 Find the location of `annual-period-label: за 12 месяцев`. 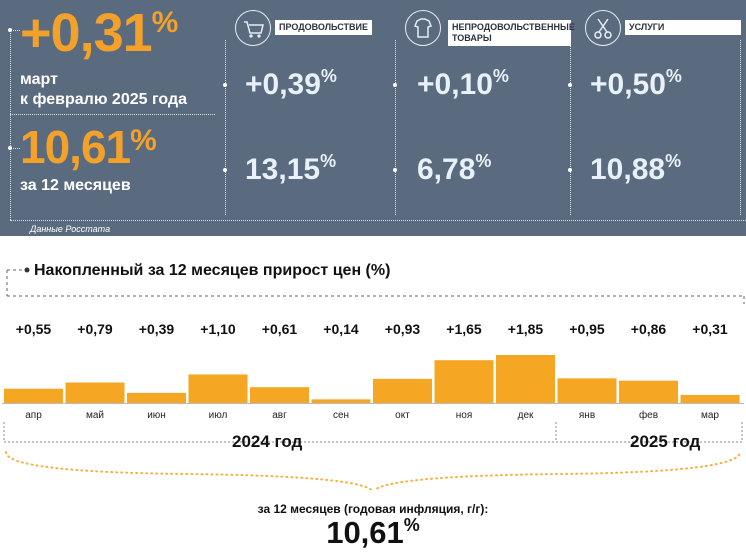

annual-period-label: за 12 месяцев is located at coordinates (75, 185).